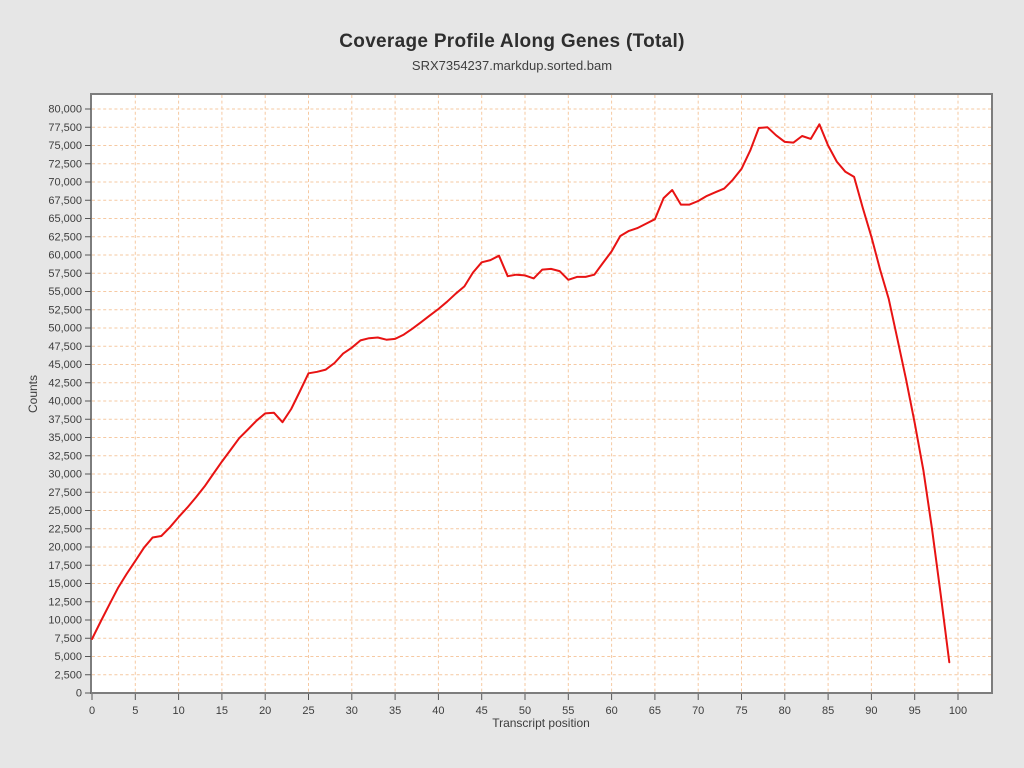  I want to click on y-tick-label: 47,500, so click(65, 347).